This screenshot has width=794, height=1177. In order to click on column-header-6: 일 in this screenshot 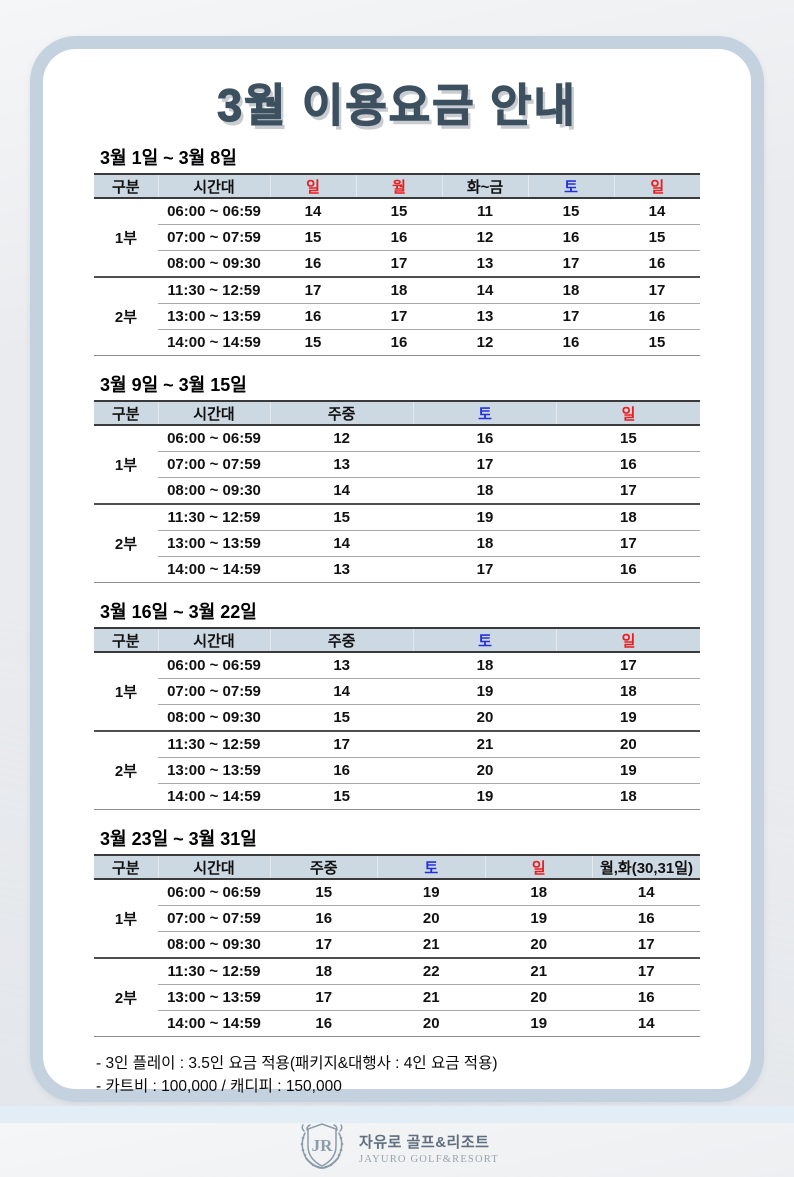, I will do `click(656, 186)`.